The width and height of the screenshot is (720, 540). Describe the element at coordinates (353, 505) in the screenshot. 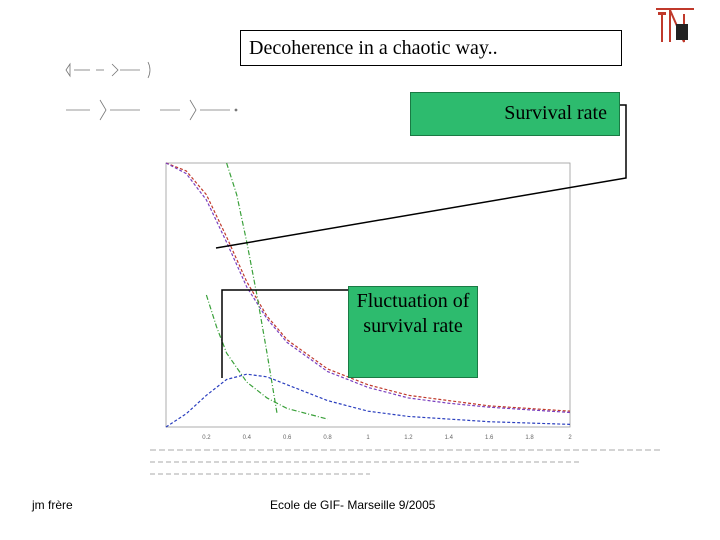

I see `footer-event: Ecole de GIF- Marseille 9/2005` at that location.